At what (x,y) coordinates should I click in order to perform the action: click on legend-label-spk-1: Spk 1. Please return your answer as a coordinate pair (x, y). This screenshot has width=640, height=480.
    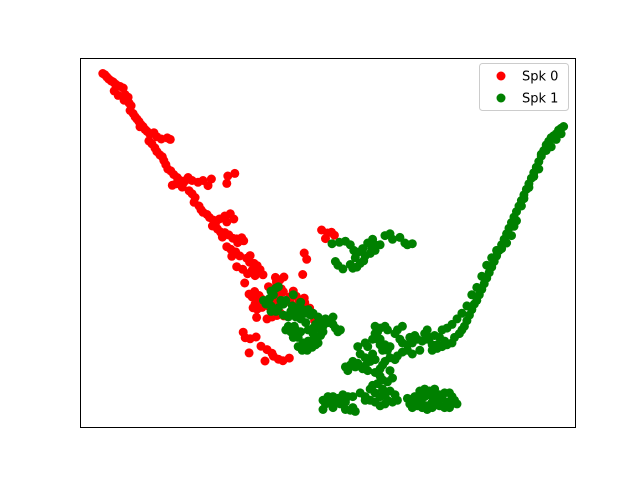
    Looking at the image, I should click on (540, 99).